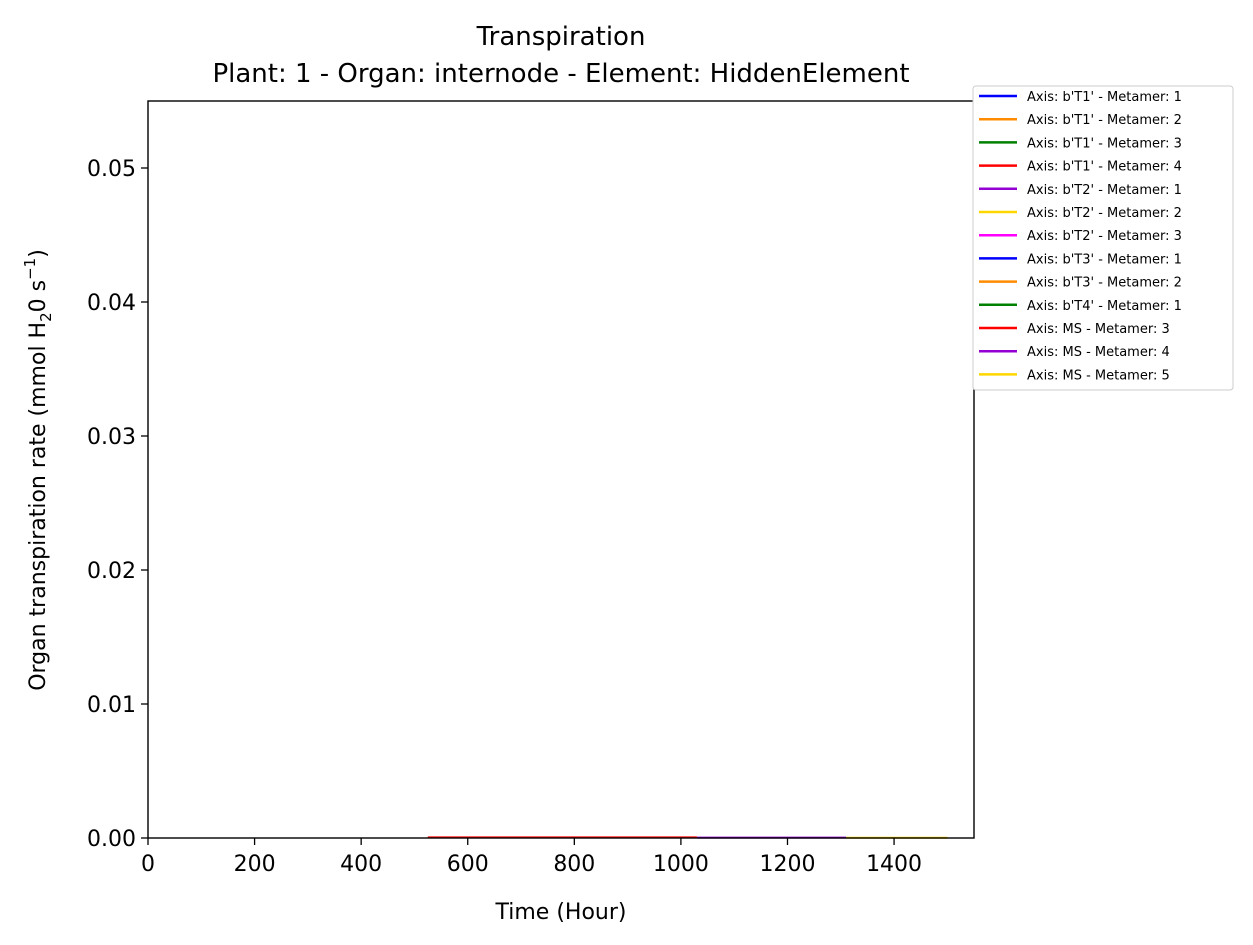 The width and height of the screenshot is (1253, 945). I want to click on y-axis-label: Organ transpiration rate (mmol H20 s−1), so click(38, 470).